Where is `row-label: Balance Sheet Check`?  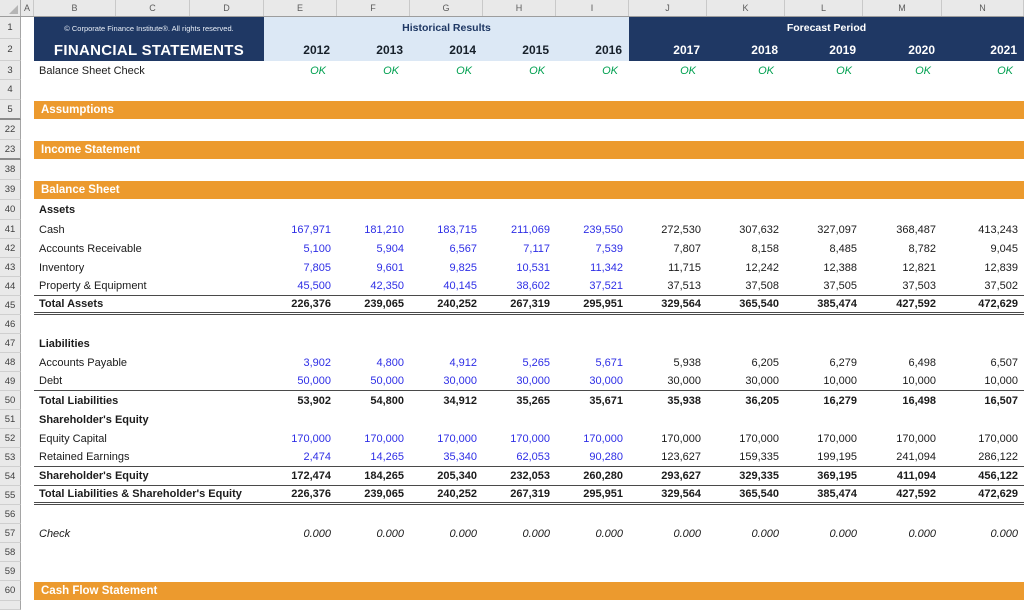 row-label: Balance Sheet Check is located at coordinates (92, 70).